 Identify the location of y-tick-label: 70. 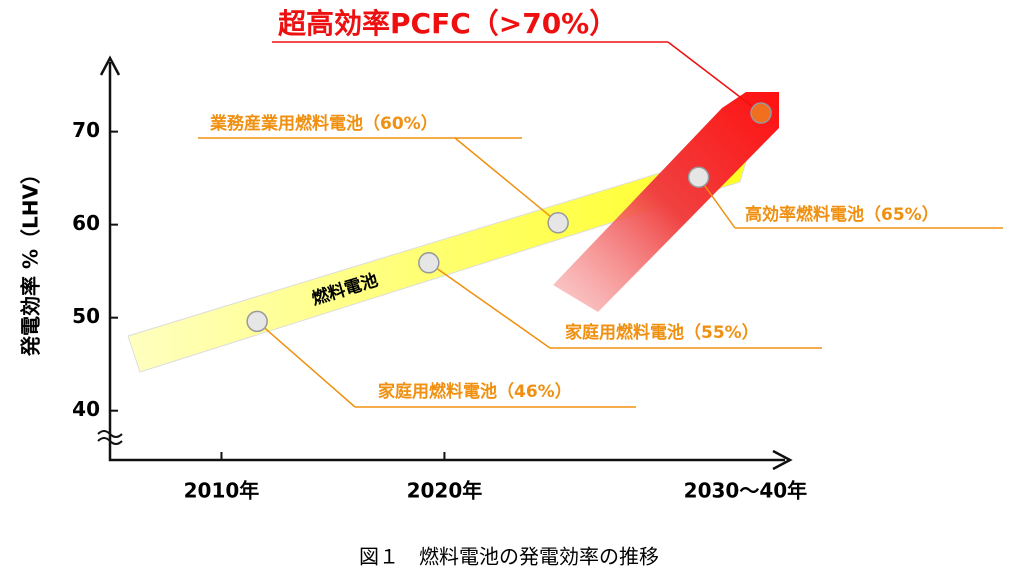
(86, 130).